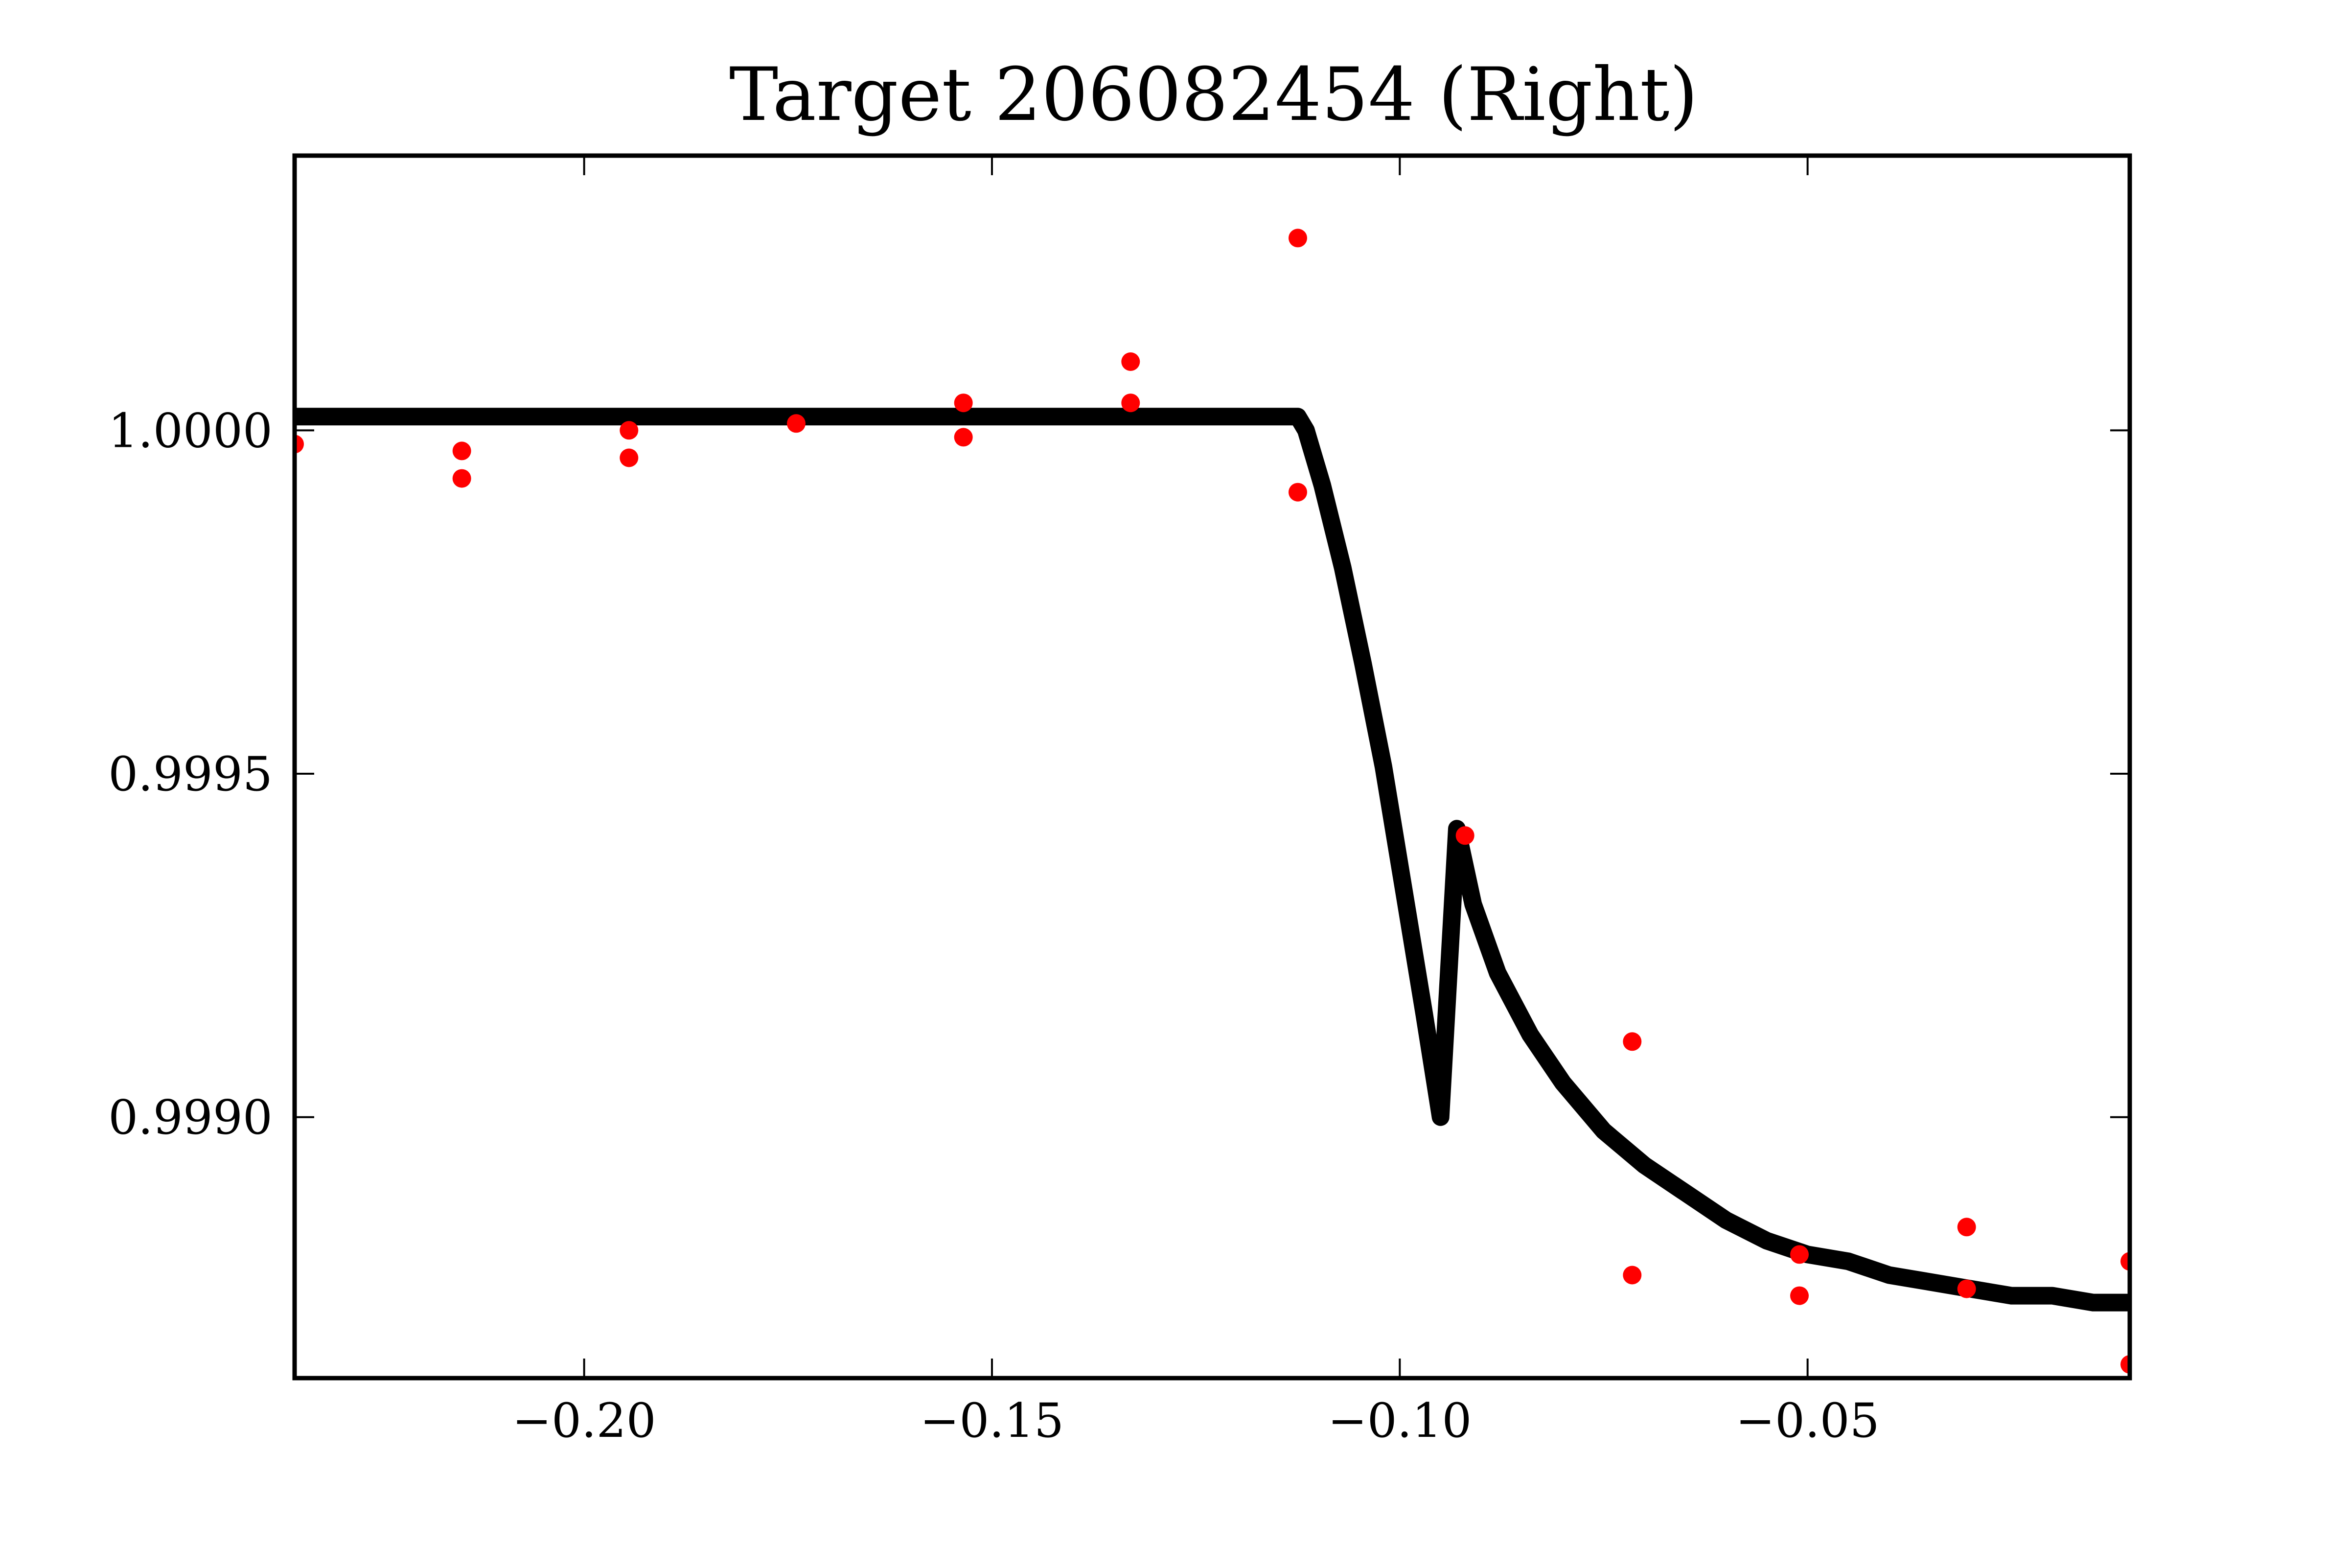  Describe the element at coordinates (191, 430) in the screenshot. I see `y-tick-label: 1.0000` at that location.